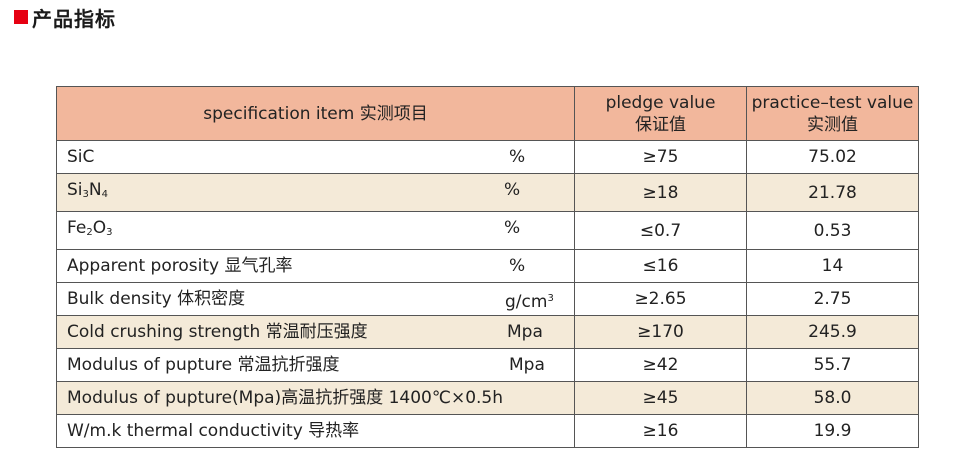 The width and height of the screenshot is (957, 457). I want to click on formula-part: Fe, so click(77, 228).